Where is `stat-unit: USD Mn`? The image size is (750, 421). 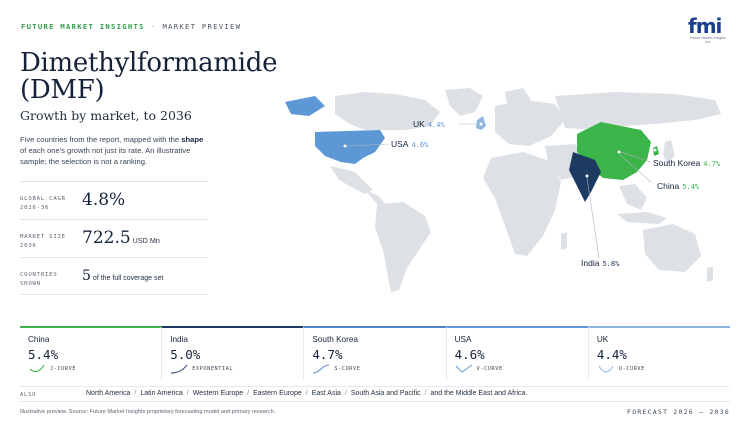
stat-unit: USD Mn is located at coordinates (146, 240).